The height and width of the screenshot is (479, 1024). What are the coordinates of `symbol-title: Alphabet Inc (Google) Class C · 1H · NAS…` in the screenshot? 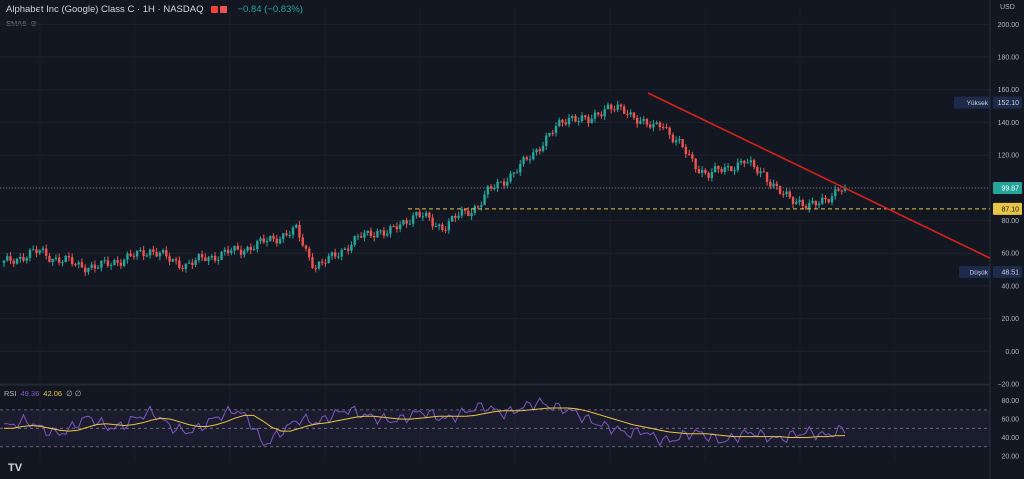 It's located at (105, 9).